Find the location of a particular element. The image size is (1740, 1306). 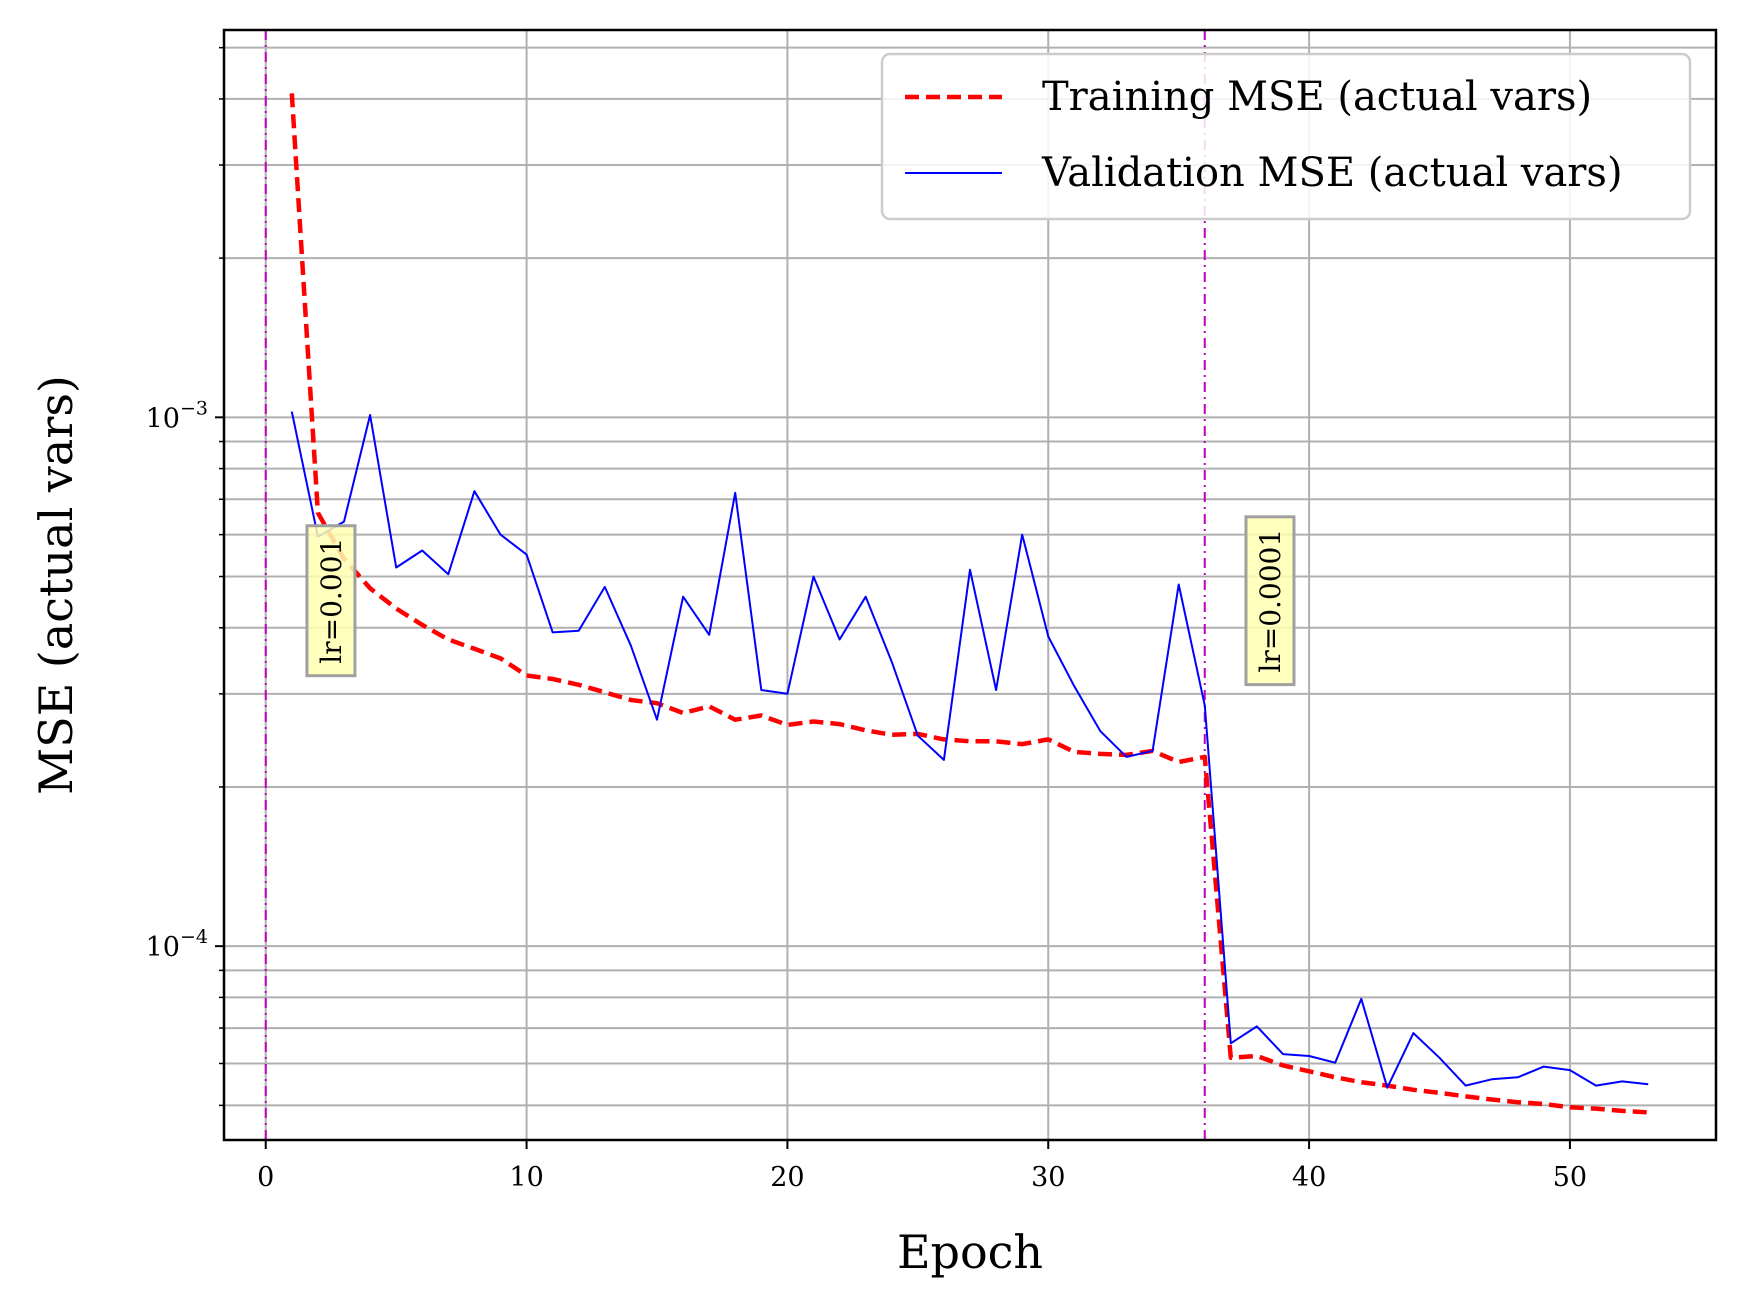

lr-annotation-text: lr=0.0001 is located at coordinates (1270, 601).